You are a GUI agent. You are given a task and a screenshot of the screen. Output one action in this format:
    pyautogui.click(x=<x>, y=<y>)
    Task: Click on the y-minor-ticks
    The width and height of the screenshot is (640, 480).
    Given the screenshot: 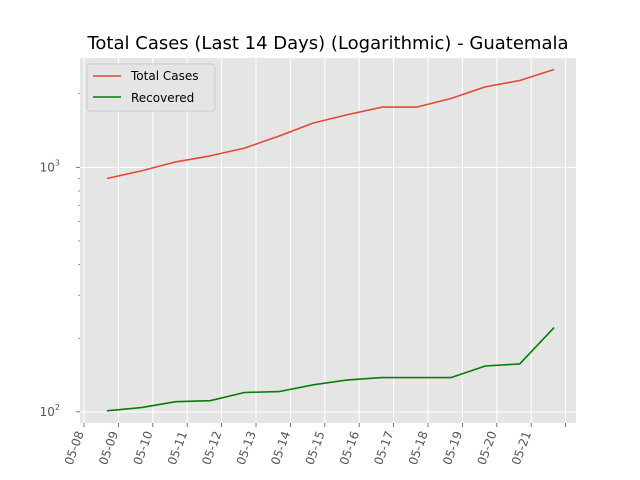 What is the action you would take?
    pyautogui.click(x=79, y=216)
    